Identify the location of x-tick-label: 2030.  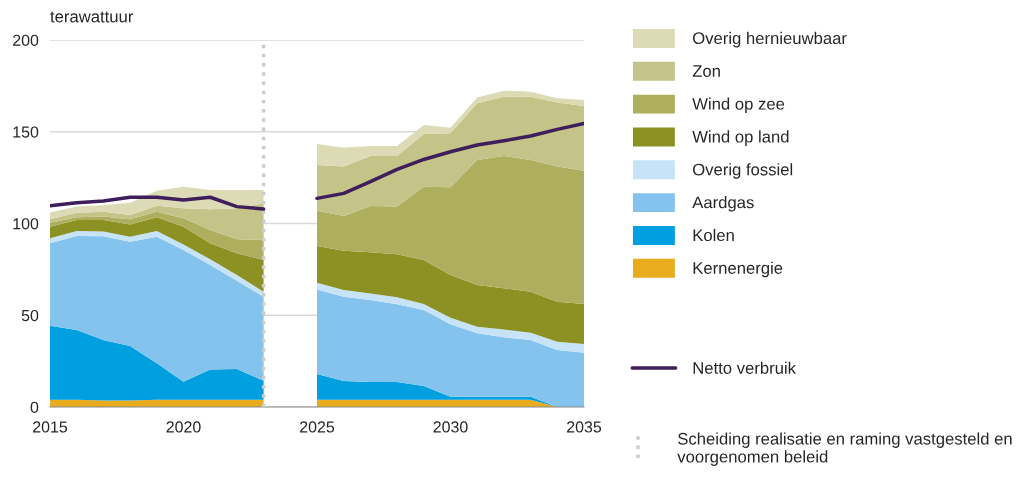
(450, 427).